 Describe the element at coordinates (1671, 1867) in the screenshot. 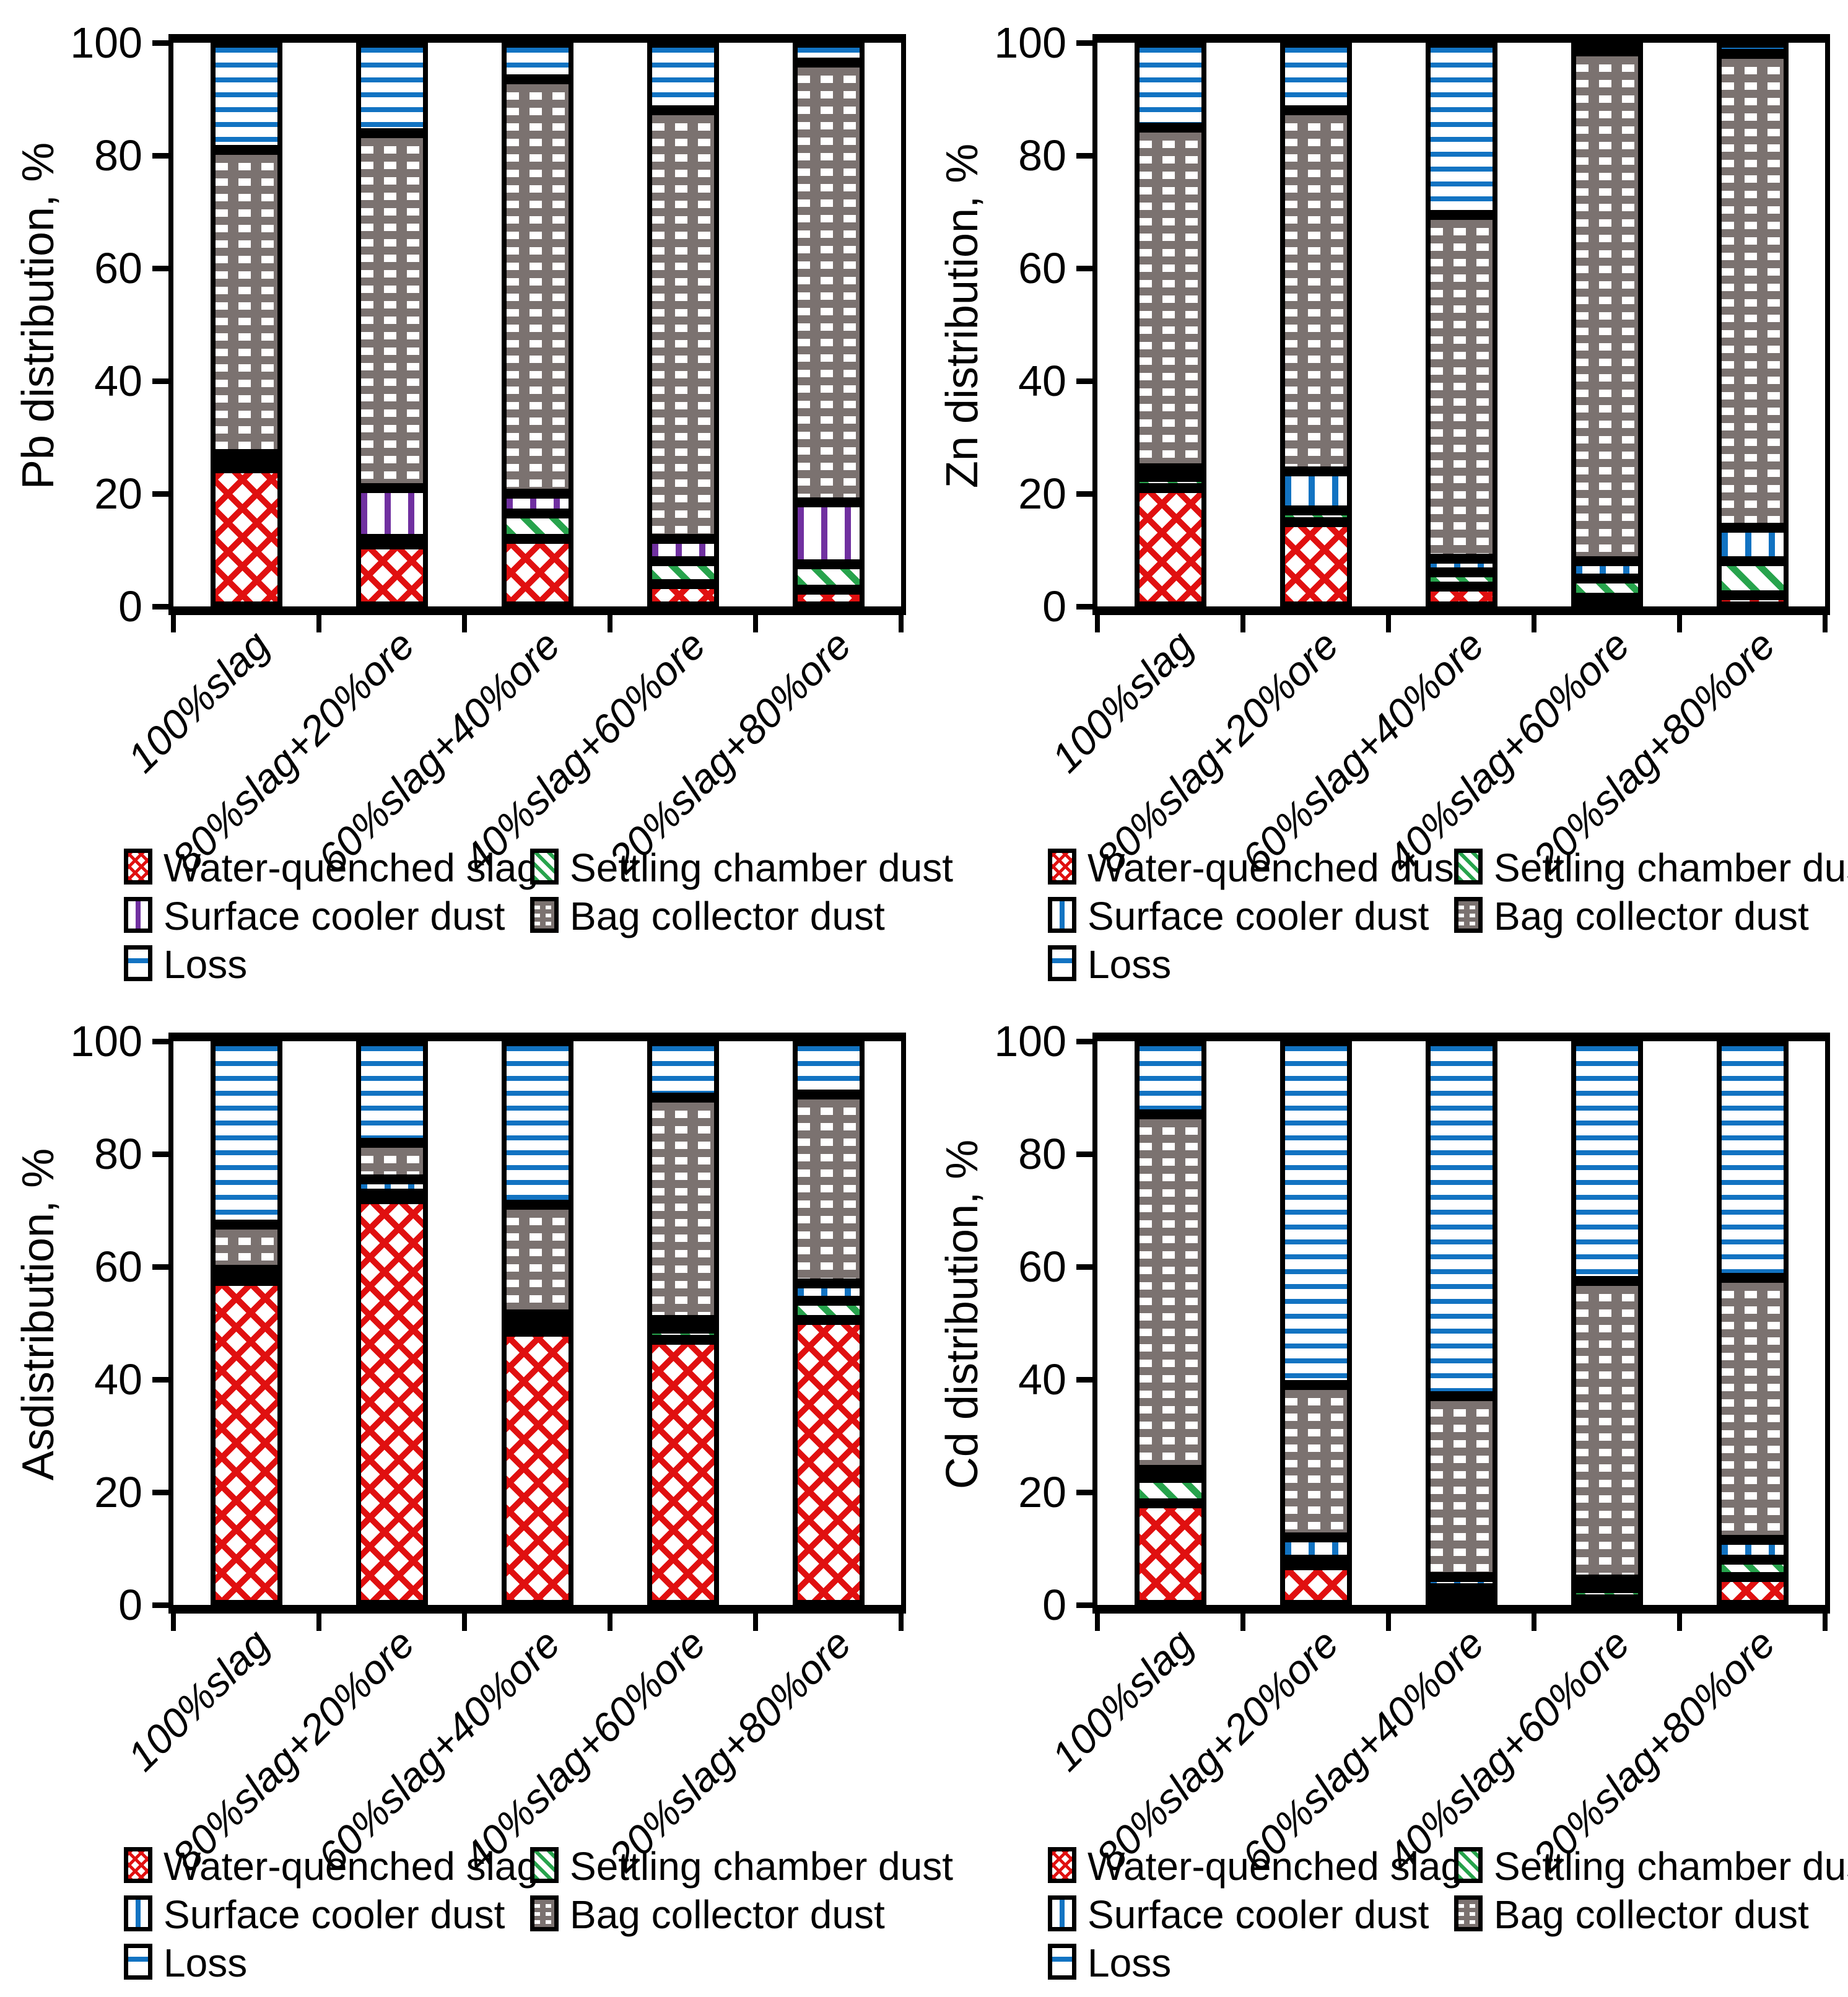

I see `legend-label: Settling chamber dust` at that location.